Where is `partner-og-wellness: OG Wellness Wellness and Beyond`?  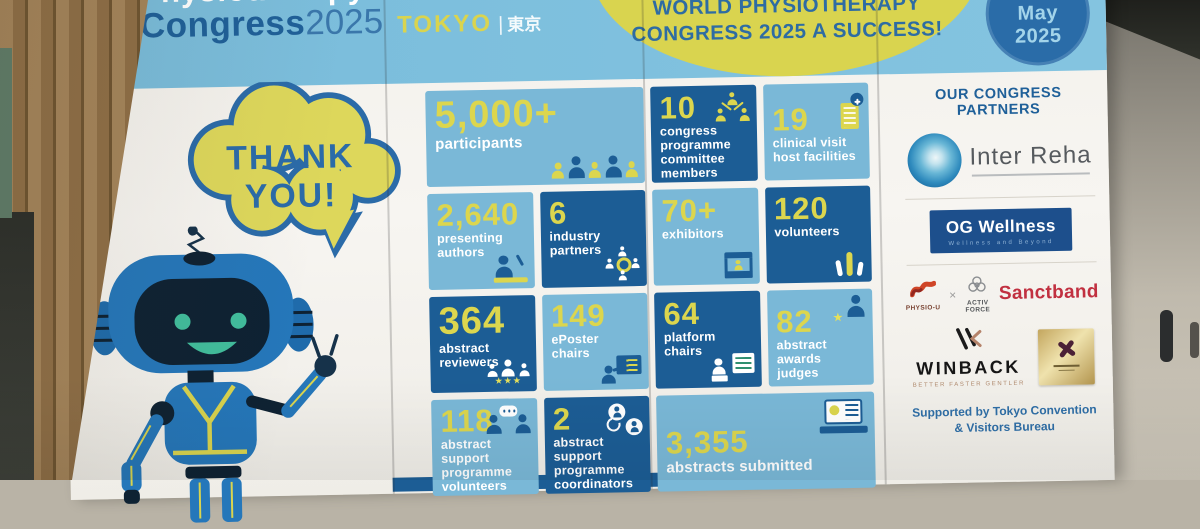
partner-og-wellness: OG Wellness Wellness and Beyond is located at coordinates (1001, 230).